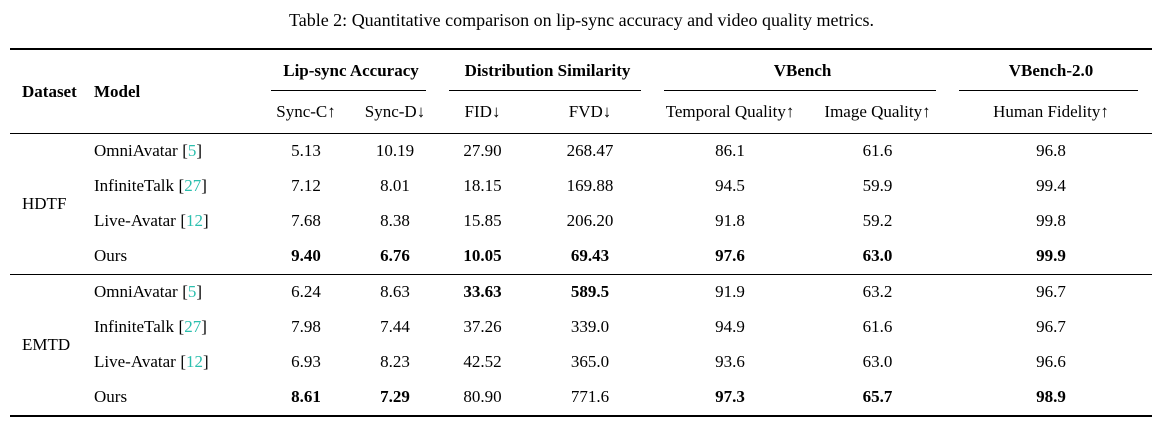  What do you see at coordinates (730, 111) in the screenshot?
I see `subheader-temporal-quality: Temporal Quality↑` at bounding box center [730, 111].